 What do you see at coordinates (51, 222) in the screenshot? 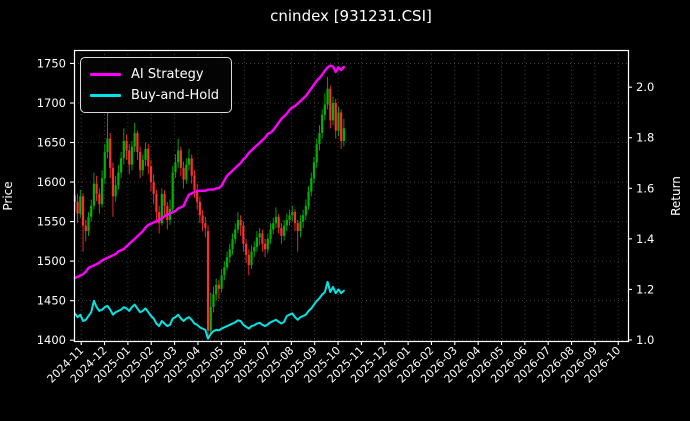
I see `price-tick-label: 1550` at bounding box center [51, 222].